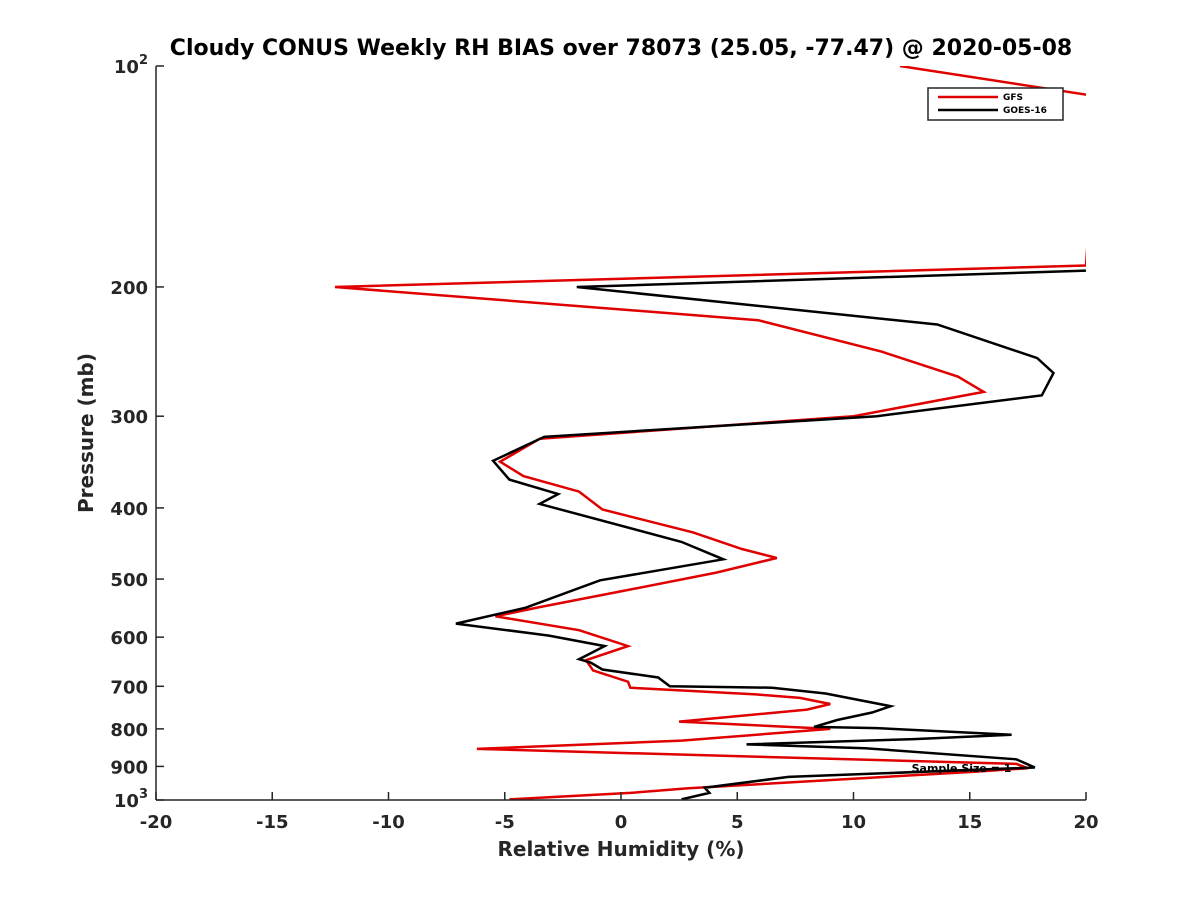 The image size is (1200, 900). Describe the element at coordinates (129, 767) in the screenshot. I see `y-tick-label: 900` at that location.